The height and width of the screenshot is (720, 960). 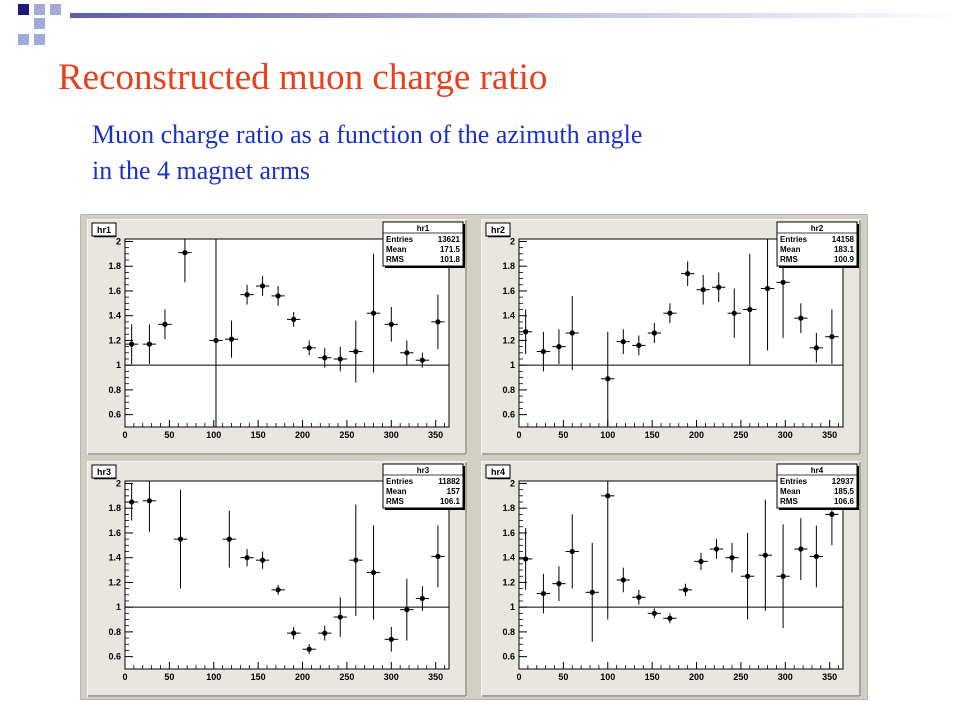 What do you see at coordinates (35, 30) in the screenshot?
I see `corner-decoration` at bounding box center [35, 30].